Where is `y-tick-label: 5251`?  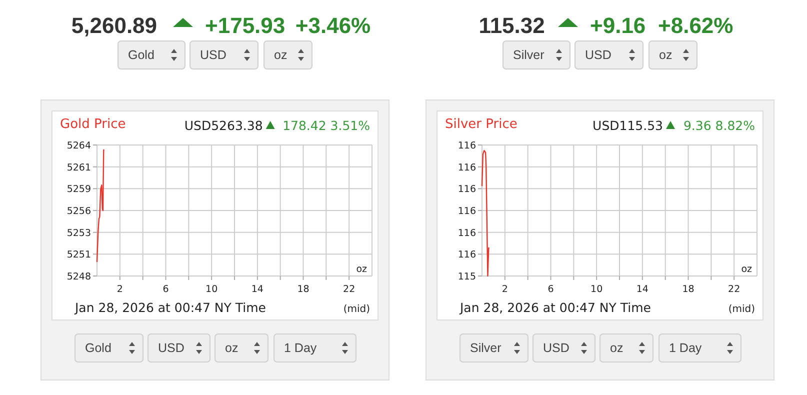
y-tick-label: 5251 is located at coordinates (78, 255).